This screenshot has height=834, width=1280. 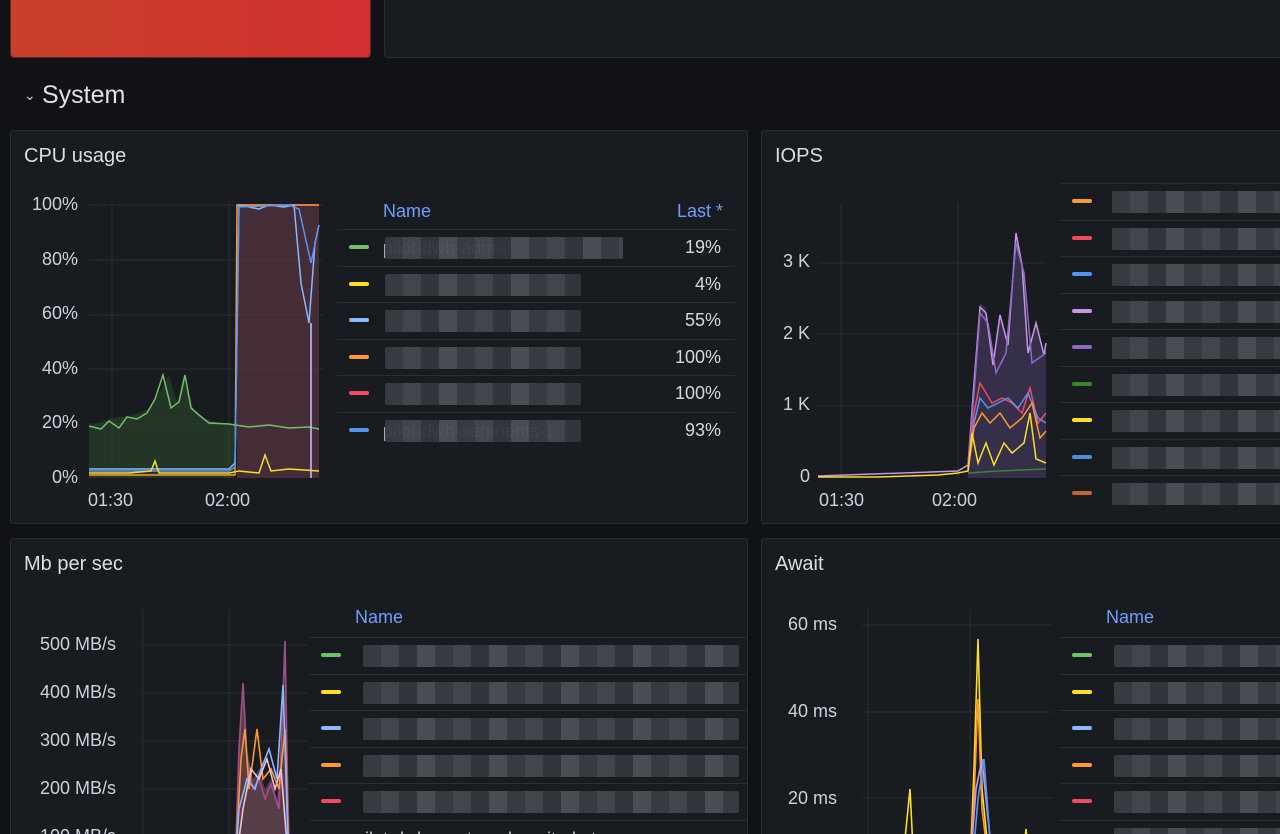 I want to click on y-tick-label: 20%, so click(x=59, y=422).